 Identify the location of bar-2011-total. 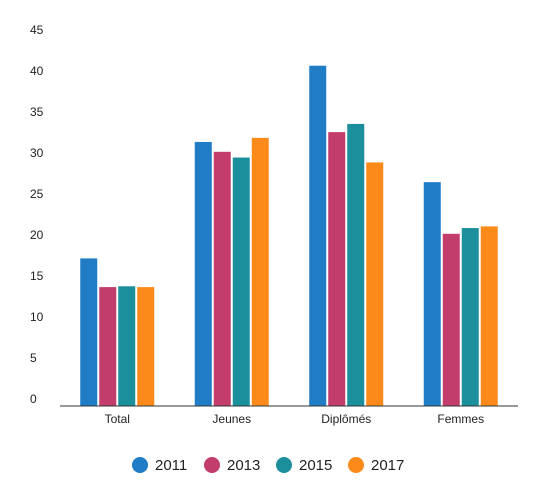
(89, 332).